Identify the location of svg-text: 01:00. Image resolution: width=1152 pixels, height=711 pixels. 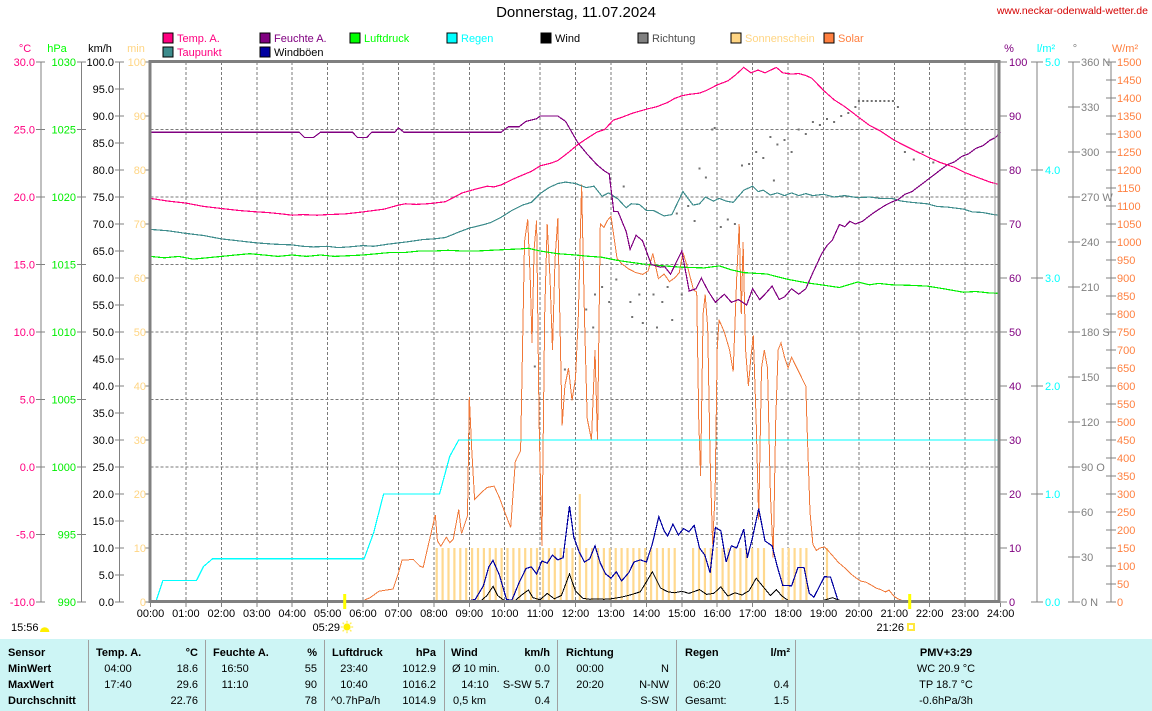
(186, 614).